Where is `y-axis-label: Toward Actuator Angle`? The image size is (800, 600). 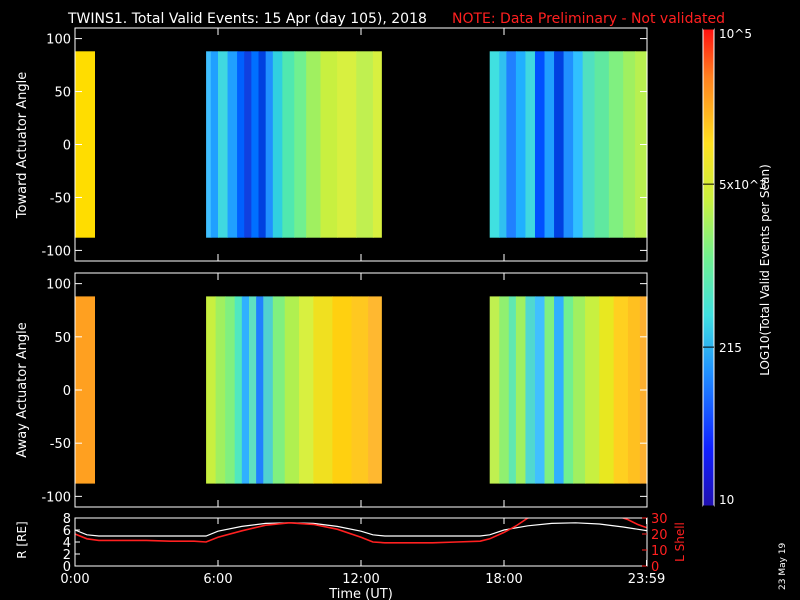 y-axis-label: Toward Actuator Angle is located at coordinates (22, 145).